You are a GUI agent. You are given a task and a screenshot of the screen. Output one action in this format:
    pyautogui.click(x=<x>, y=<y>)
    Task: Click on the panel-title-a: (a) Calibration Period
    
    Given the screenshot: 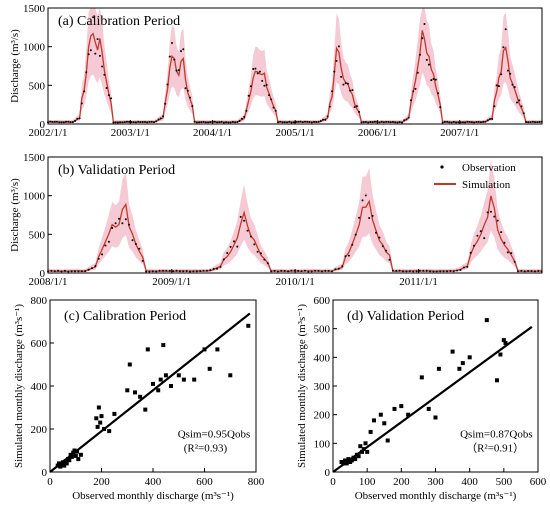 What is the action you would take?
    pyautogui.click(x=119, y=21)
    